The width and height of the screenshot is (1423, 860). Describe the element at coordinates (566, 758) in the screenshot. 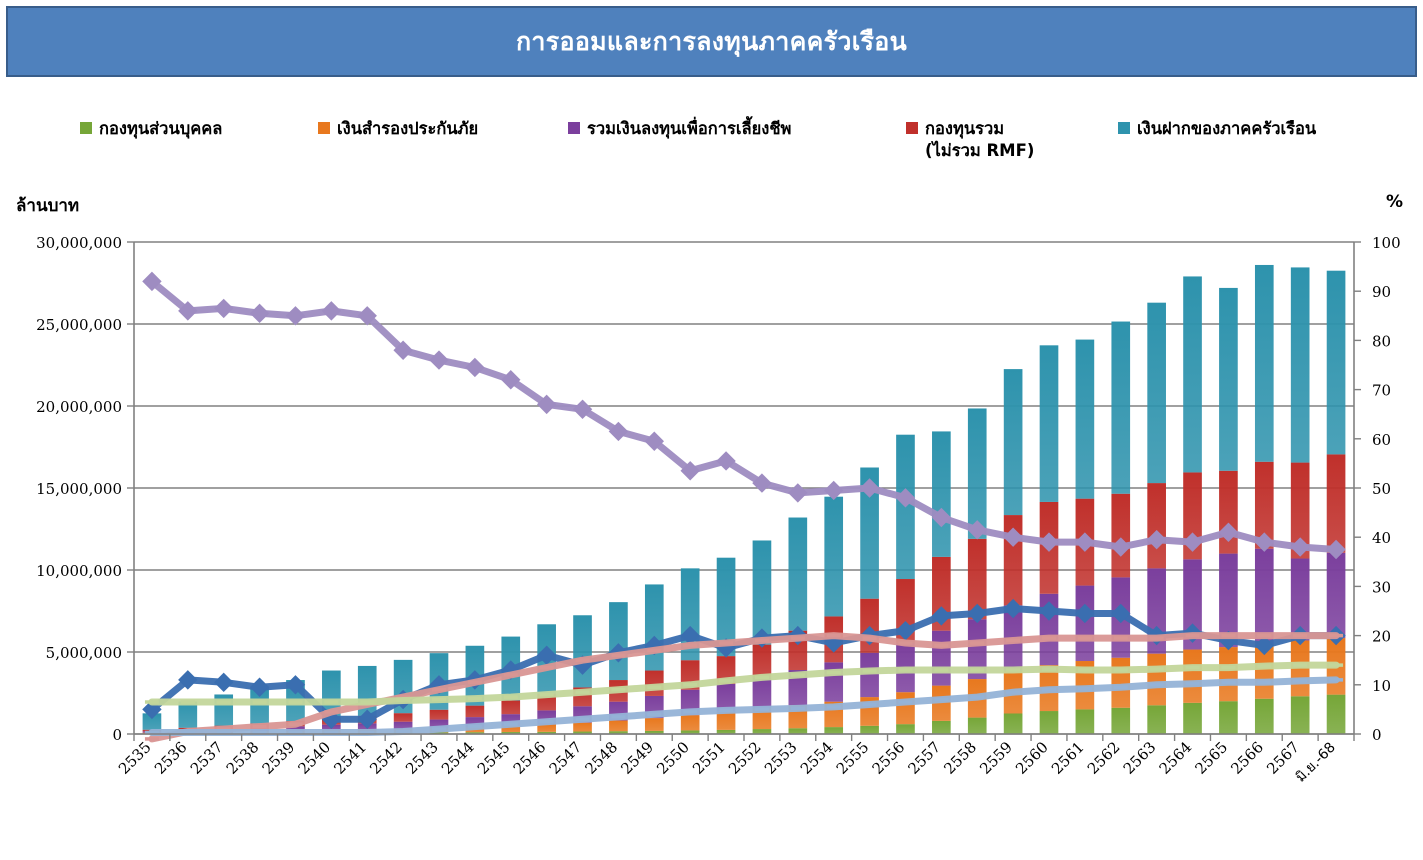

I see `x-axis-category-label: 2547` at that location.